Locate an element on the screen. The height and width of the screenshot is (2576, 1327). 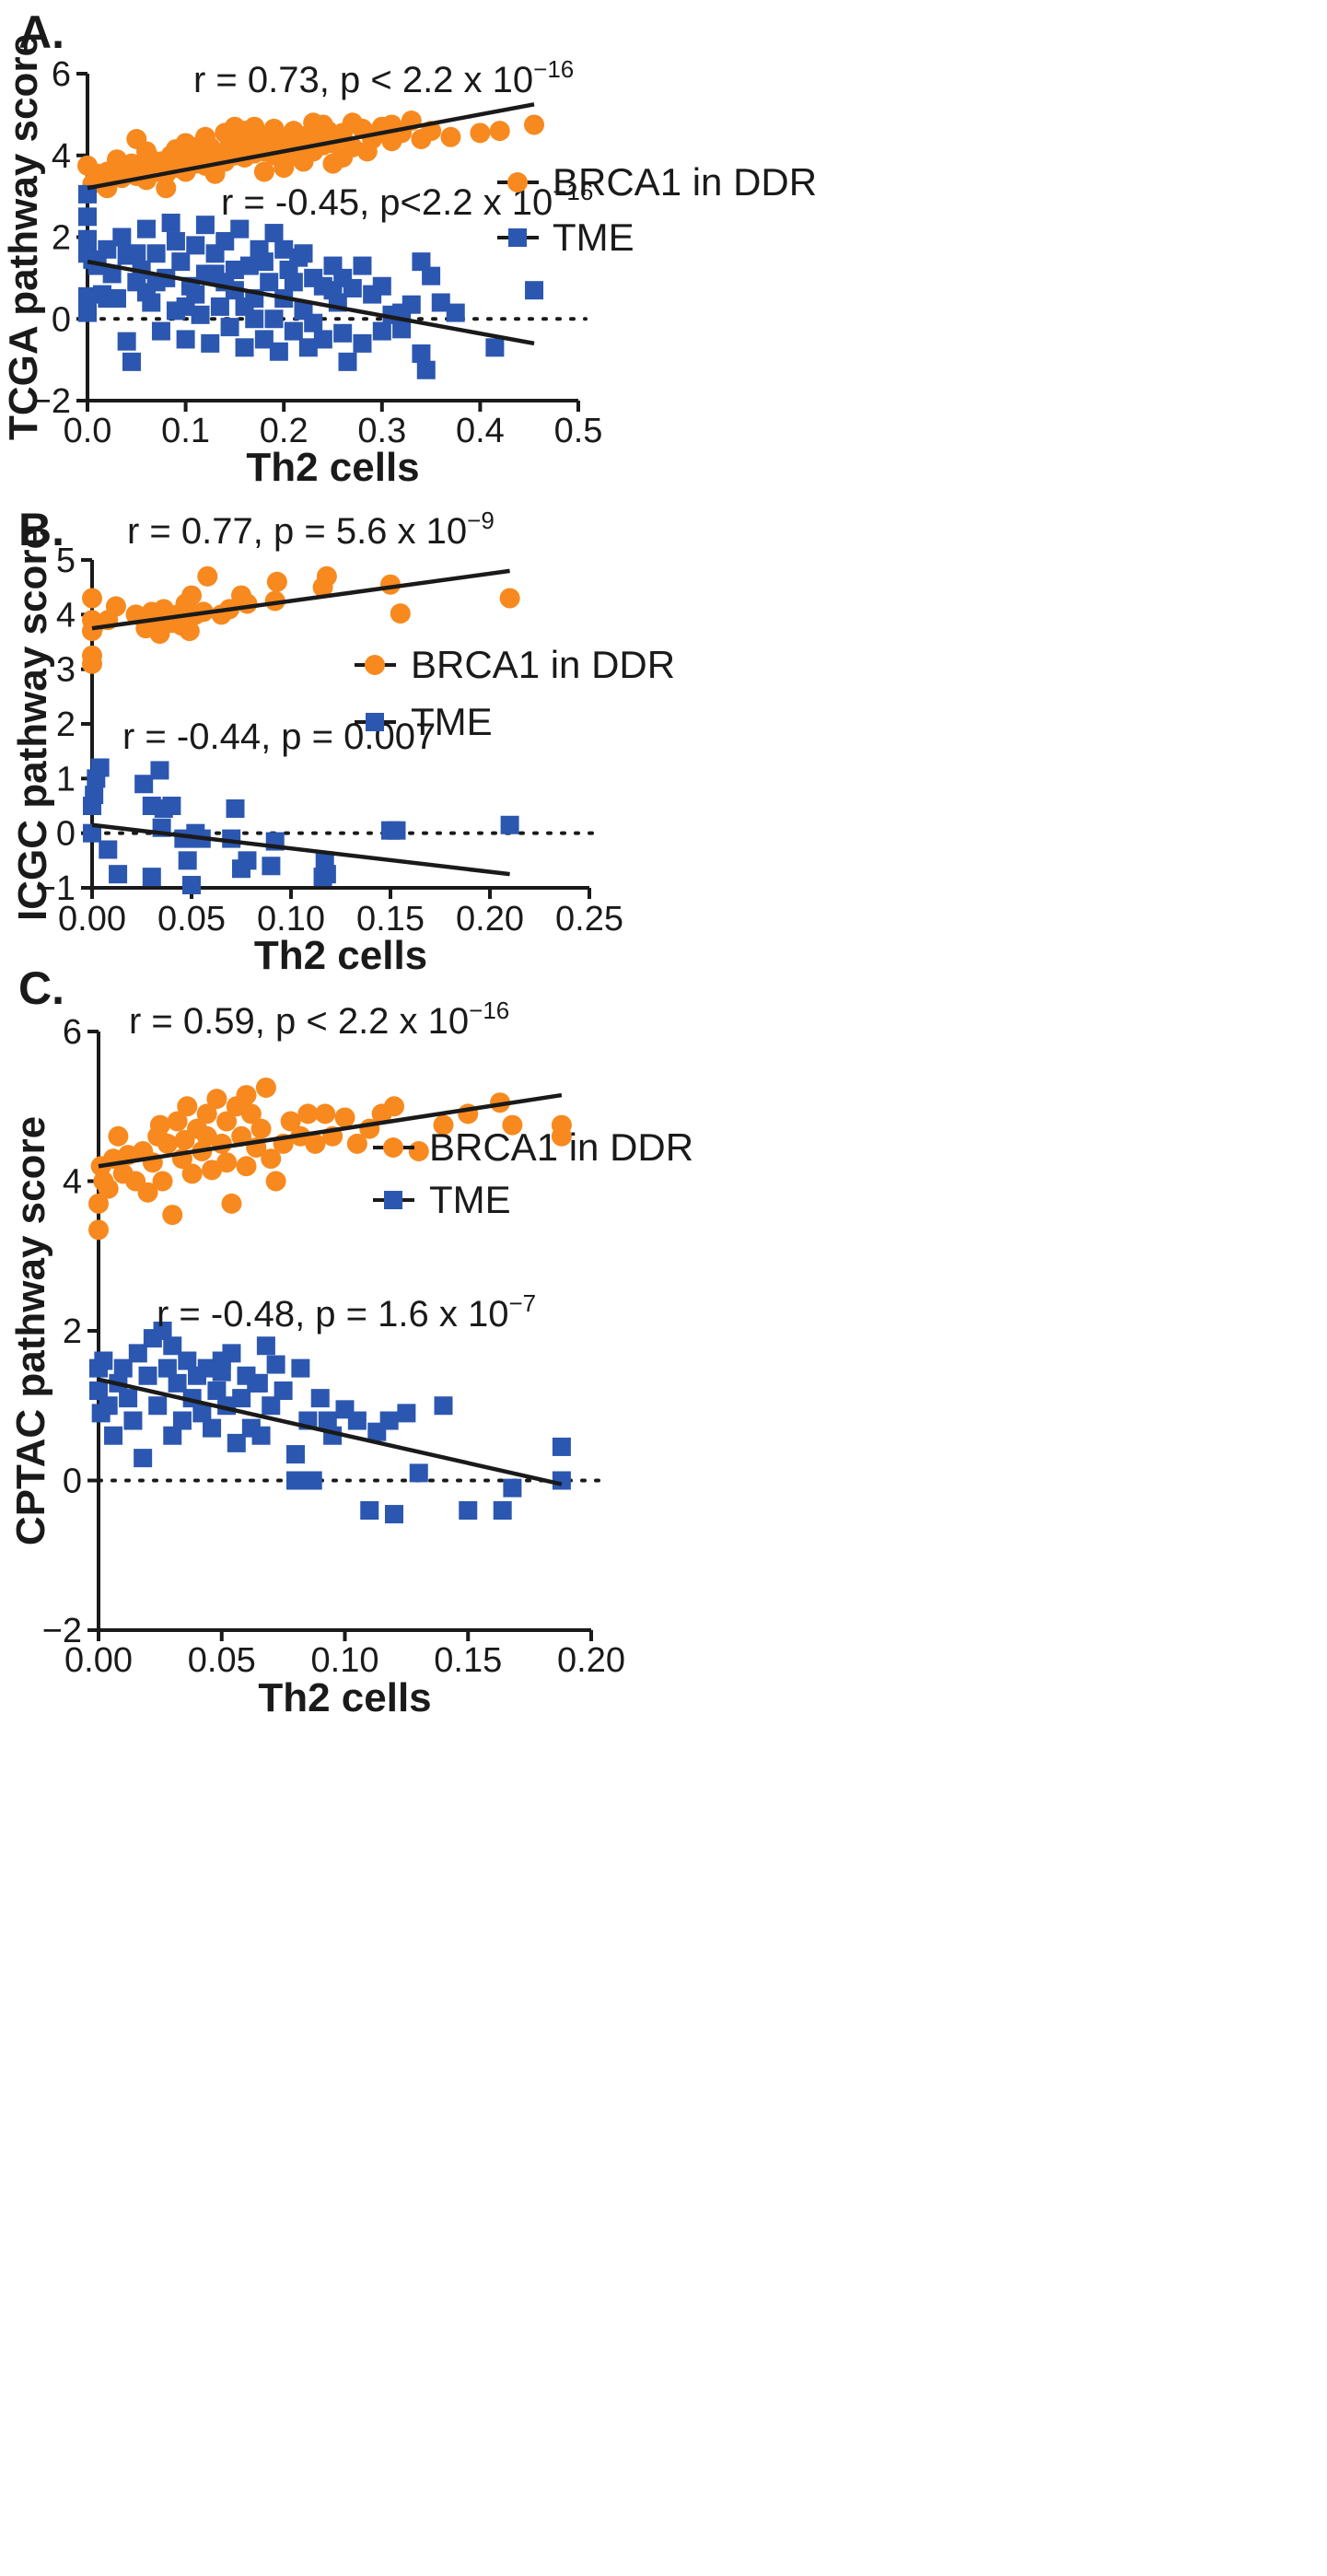
panel-label: A. is located at coordinates (41, 32).